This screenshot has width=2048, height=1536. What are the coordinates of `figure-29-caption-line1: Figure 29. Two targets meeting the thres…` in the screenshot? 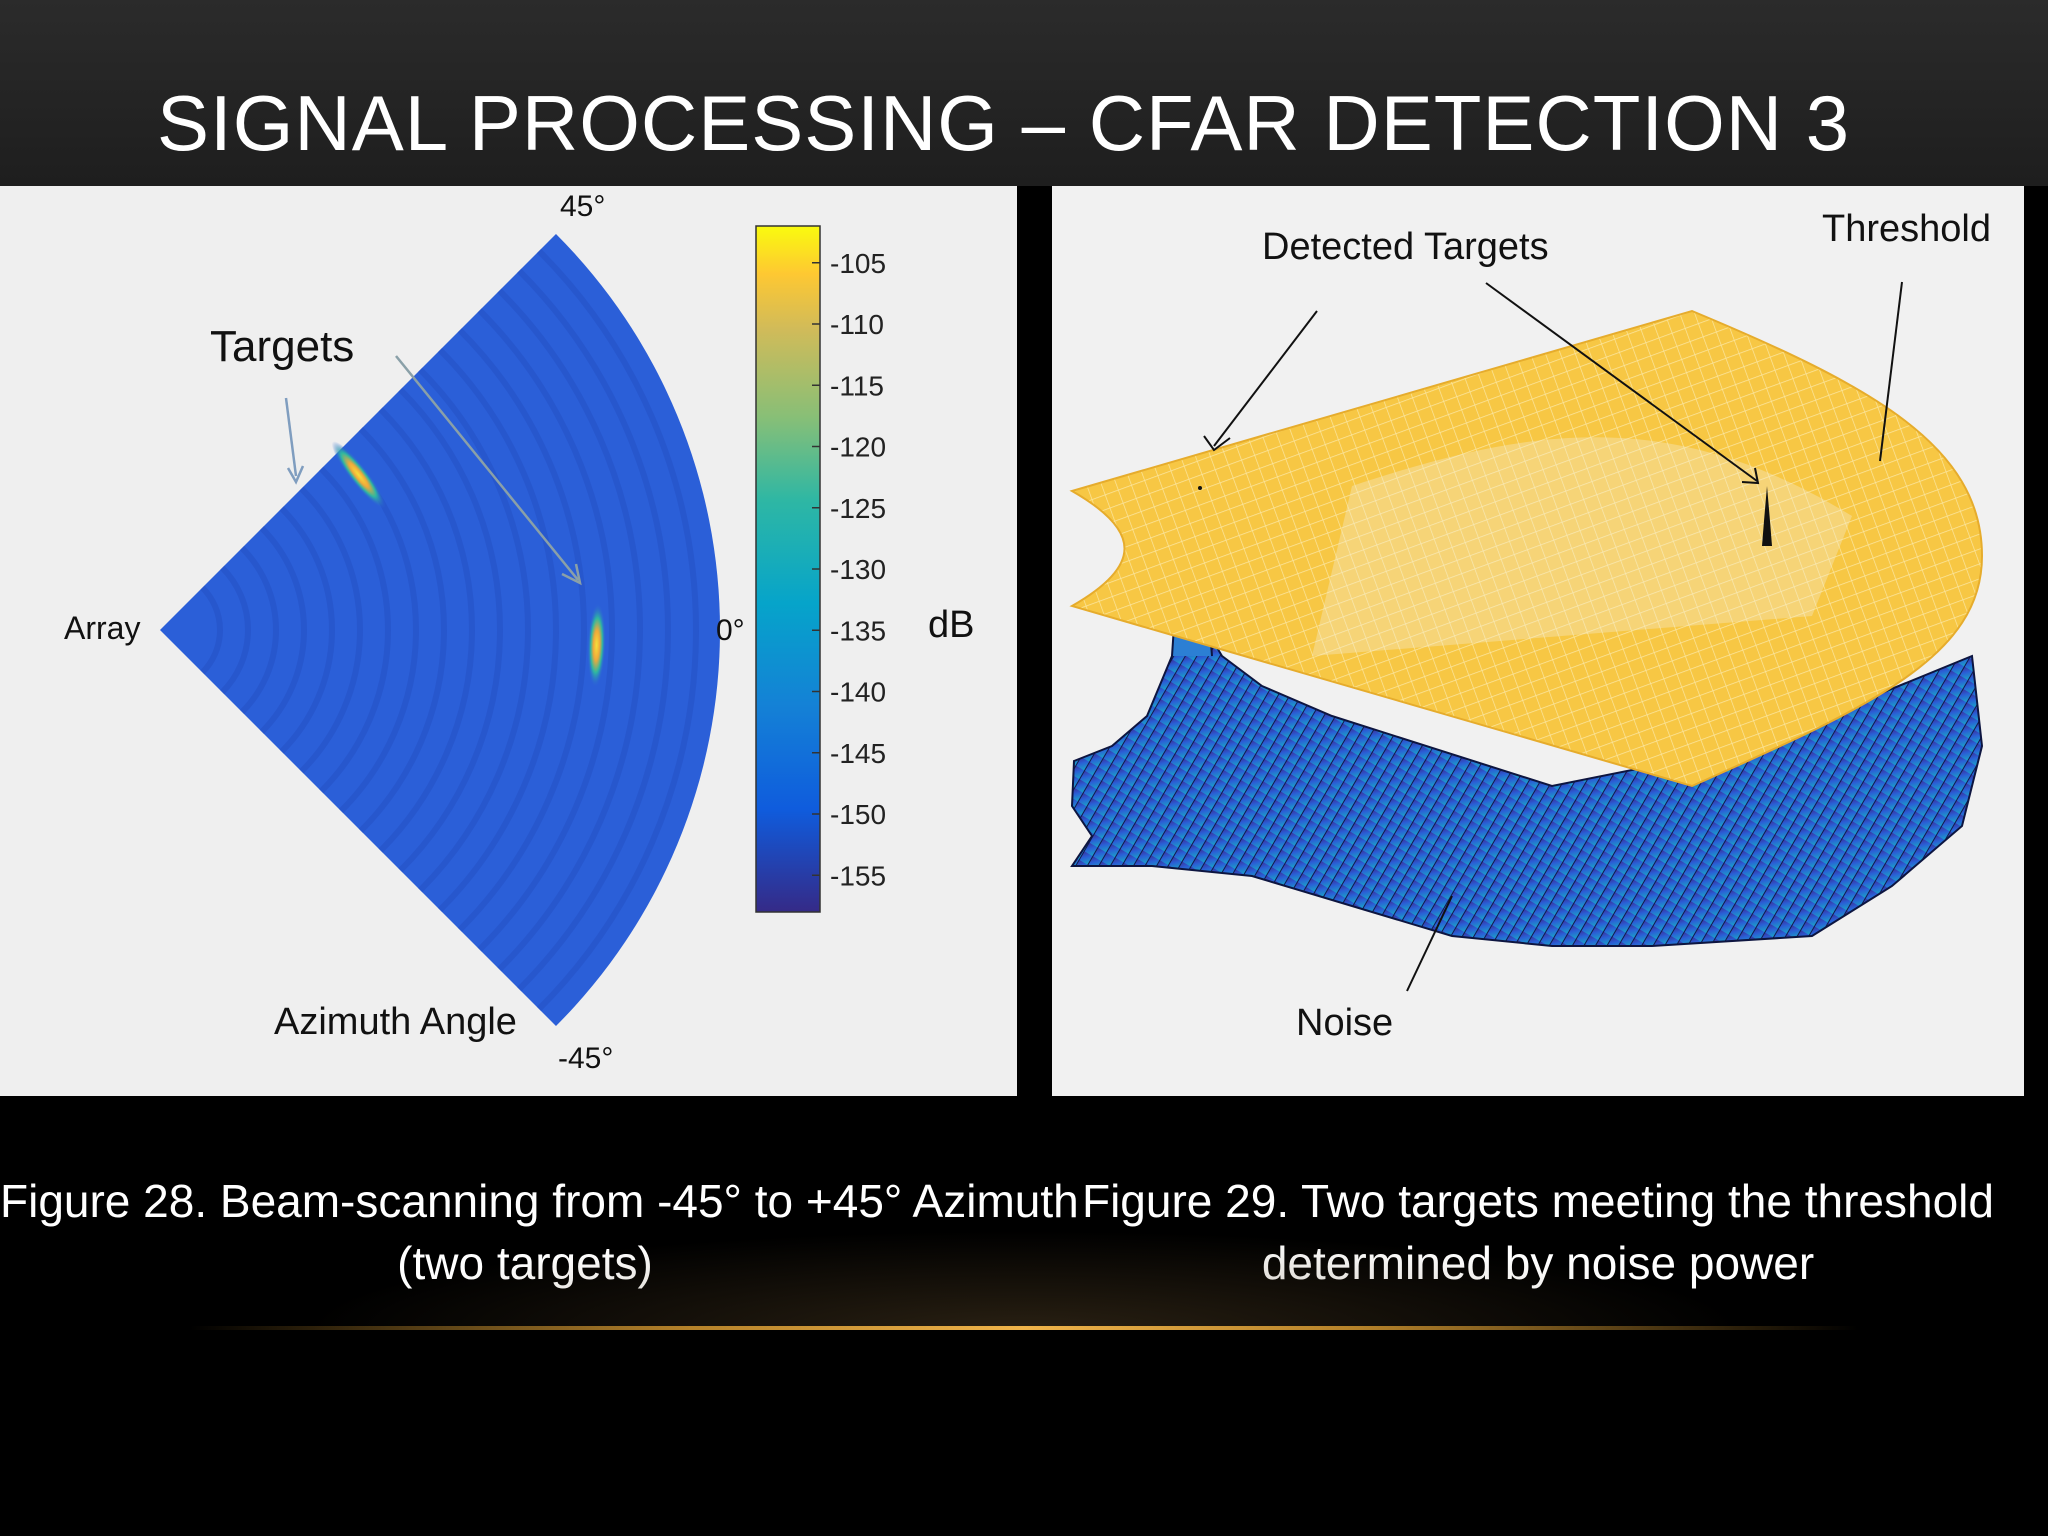 It's located at (1537, 1201).